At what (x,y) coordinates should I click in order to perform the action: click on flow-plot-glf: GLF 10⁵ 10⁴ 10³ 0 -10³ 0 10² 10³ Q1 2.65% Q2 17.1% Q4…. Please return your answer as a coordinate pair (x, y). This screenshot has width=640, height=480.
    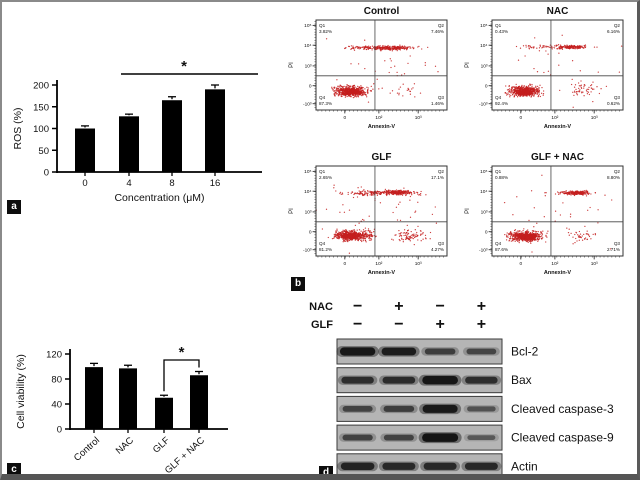
    Looking at the image, I should click on (373, 223).